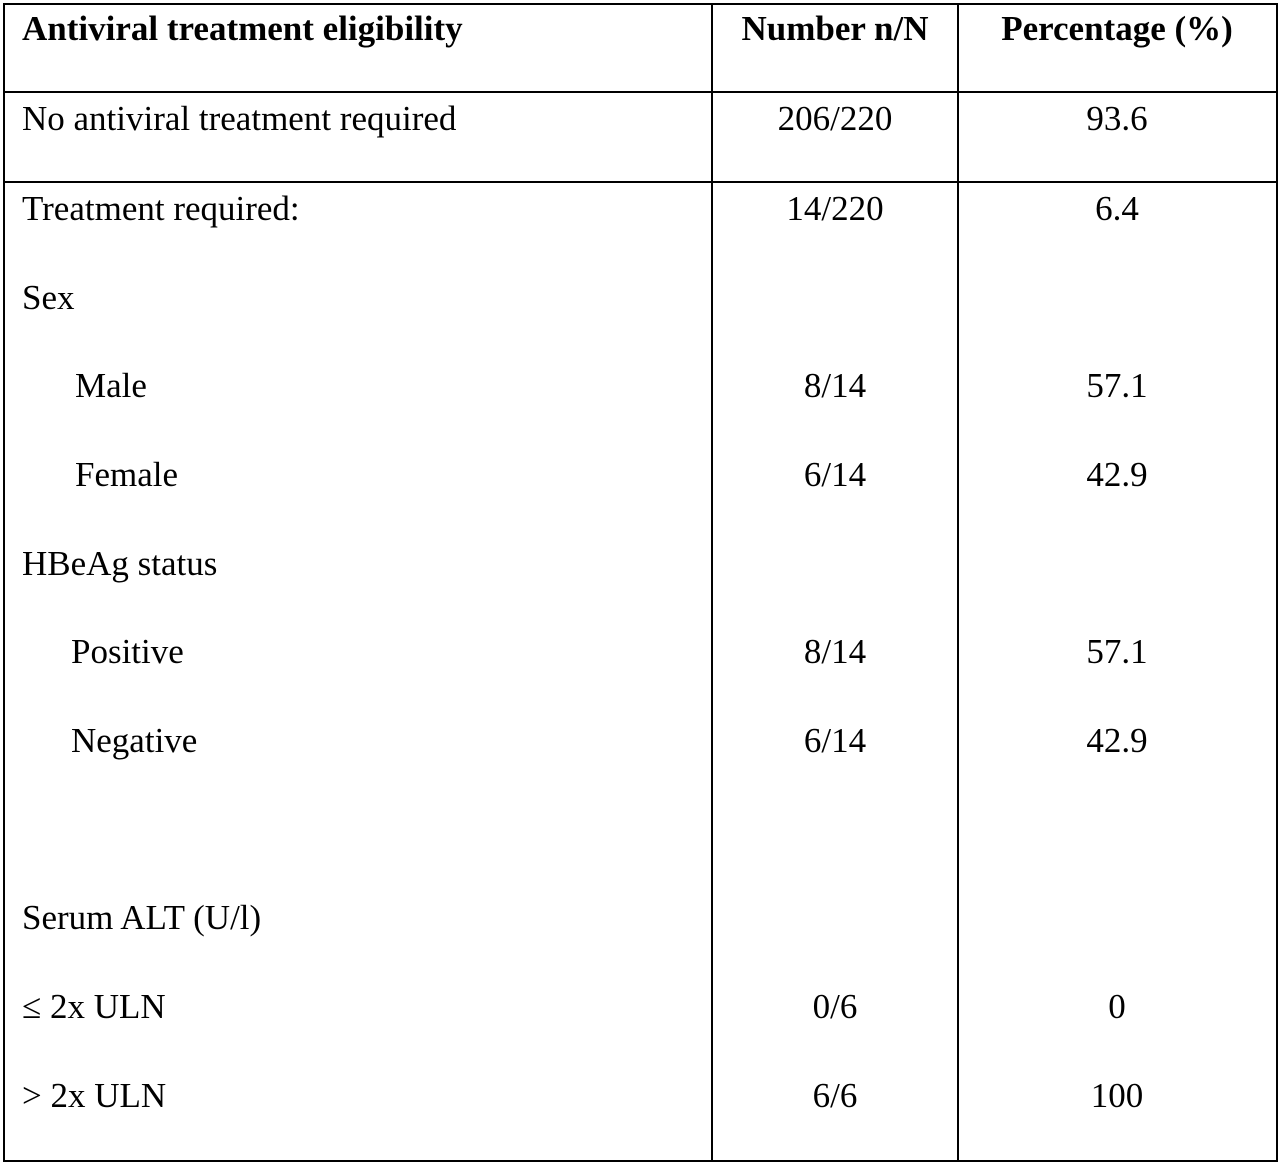  Describe the element at coordinates (835, 208) in the screenshot. I see `row-number: 14/220` at that location.